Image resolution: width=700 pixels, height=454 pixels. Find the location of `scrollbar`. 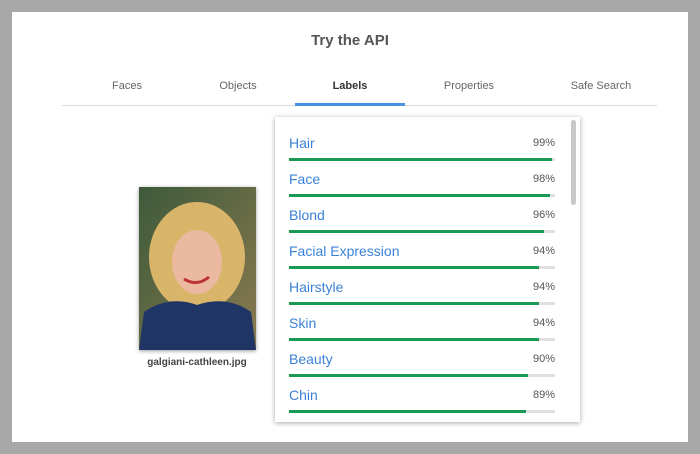

scrollbar is located at coordinates (573, 162).